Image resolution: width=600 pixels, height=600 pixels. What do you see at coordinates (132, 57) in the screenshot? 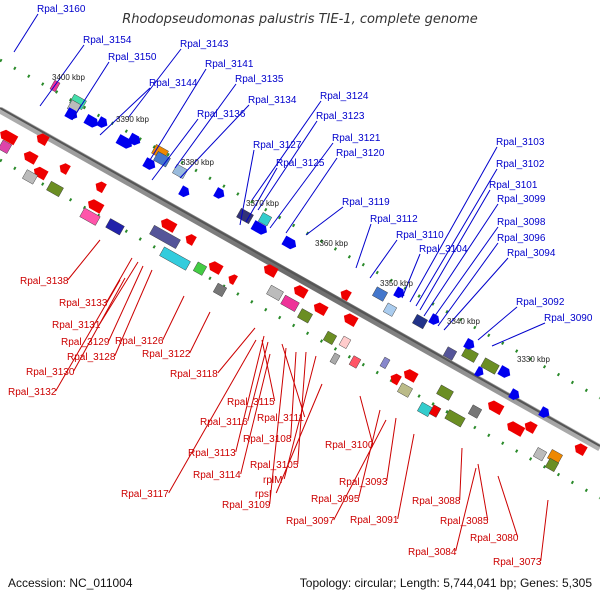
I see `gene-label-forward: Rpal_3150` at bounding box center [132, 57].